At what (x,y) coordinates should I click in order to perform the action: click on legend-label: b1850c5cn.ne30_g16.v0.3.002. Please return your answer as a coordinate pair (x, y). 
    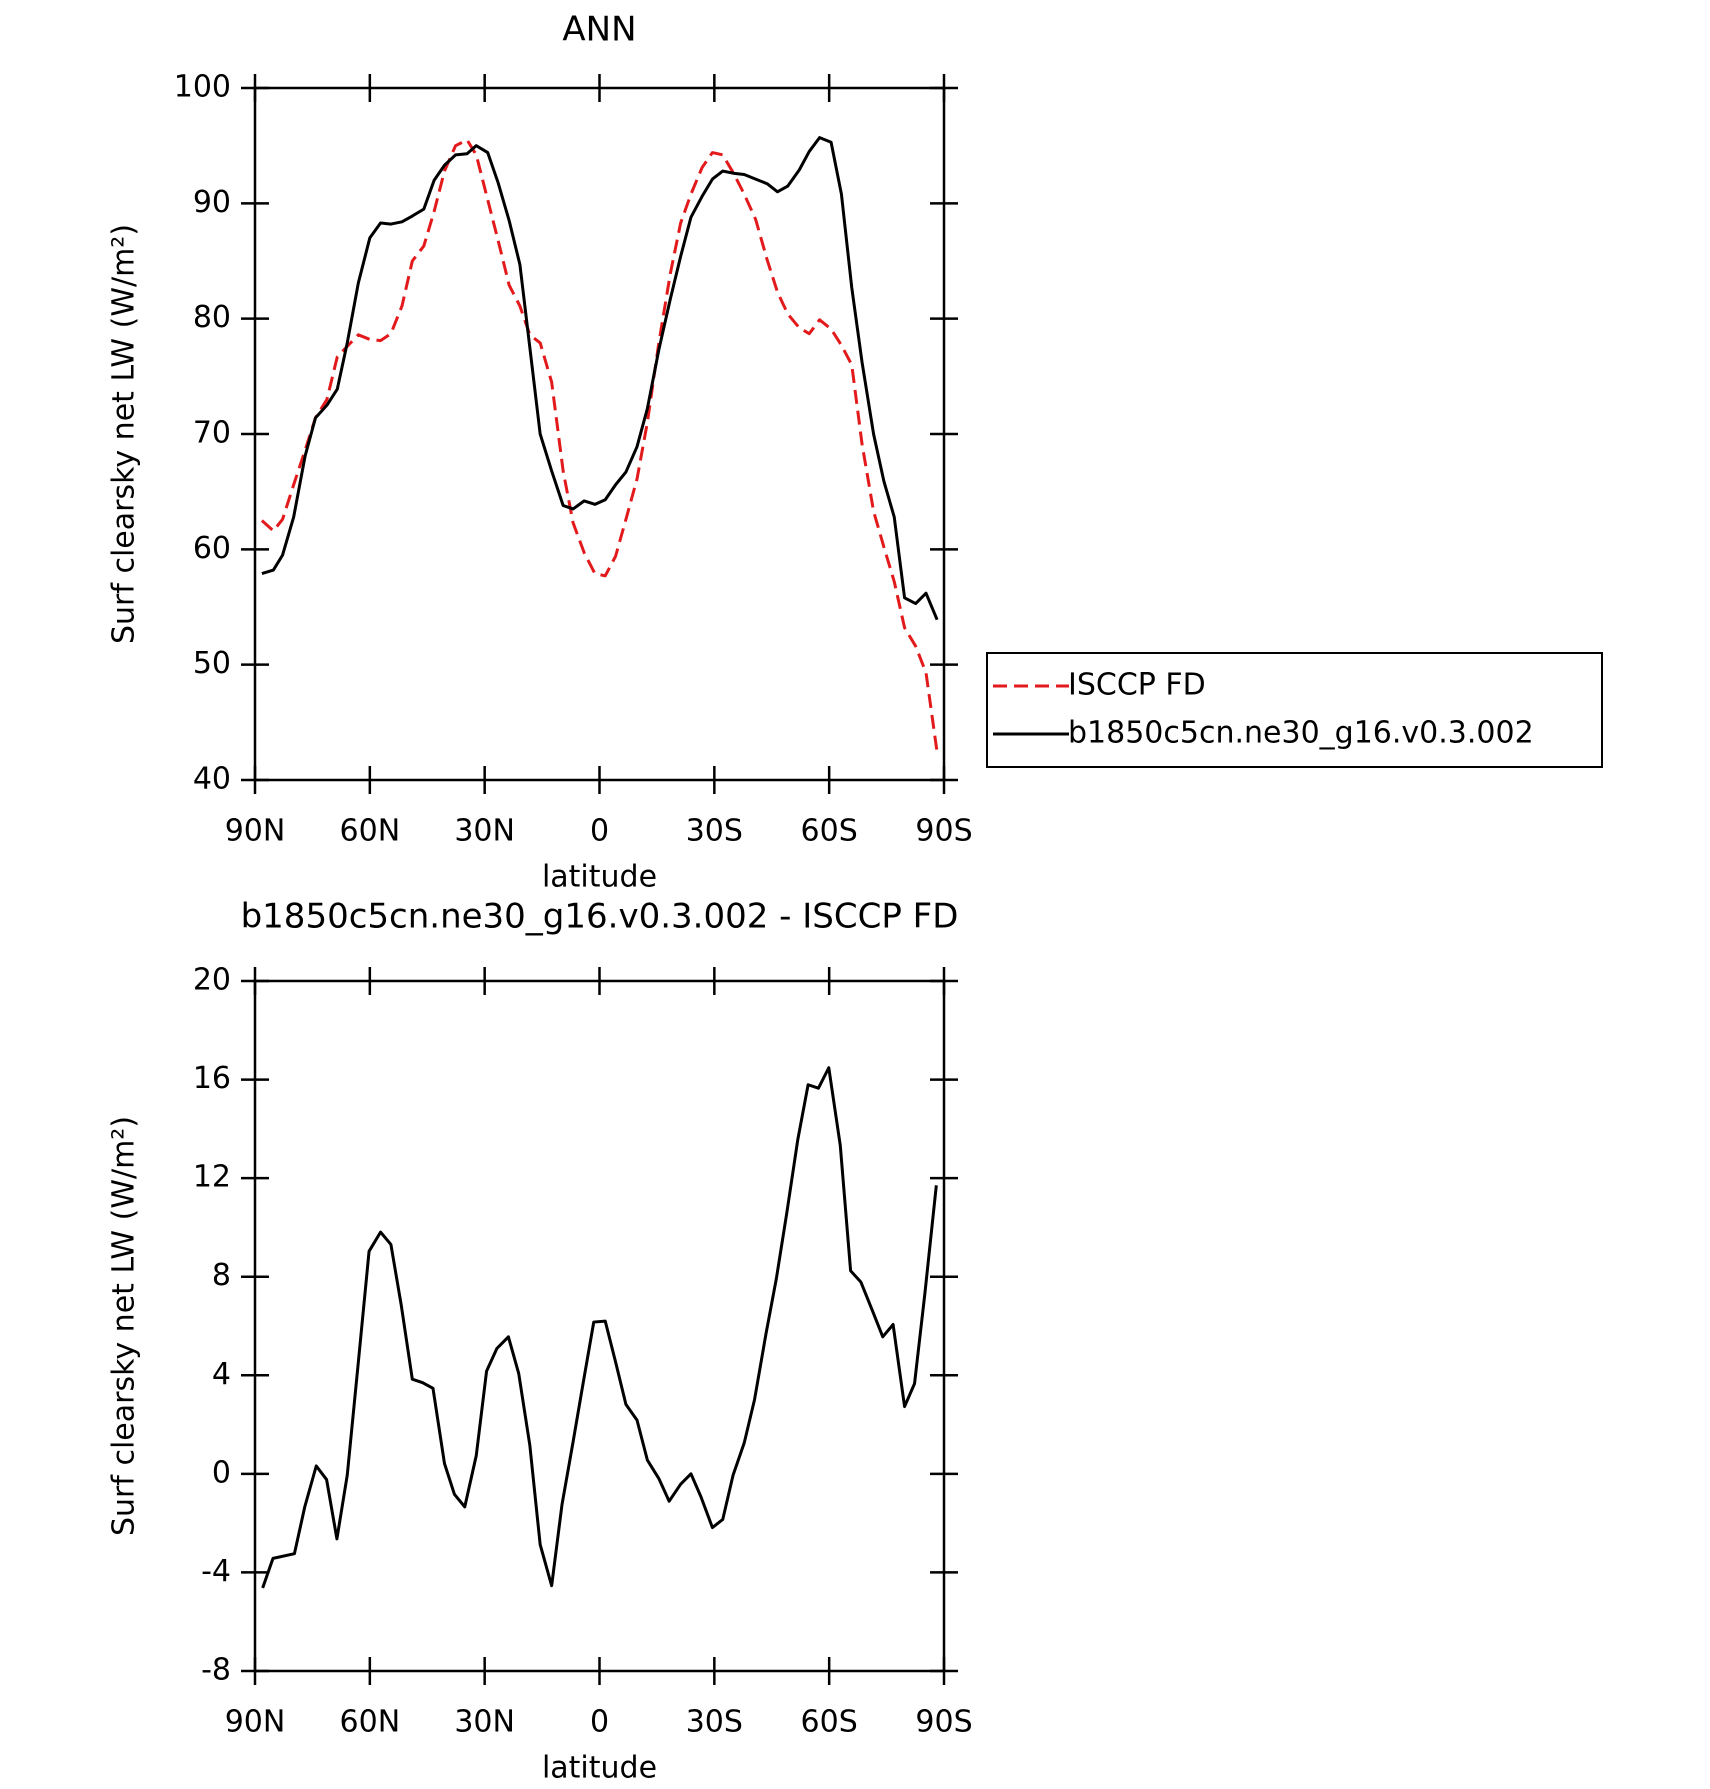
    Looking at the image, I should click on (1301, 733).